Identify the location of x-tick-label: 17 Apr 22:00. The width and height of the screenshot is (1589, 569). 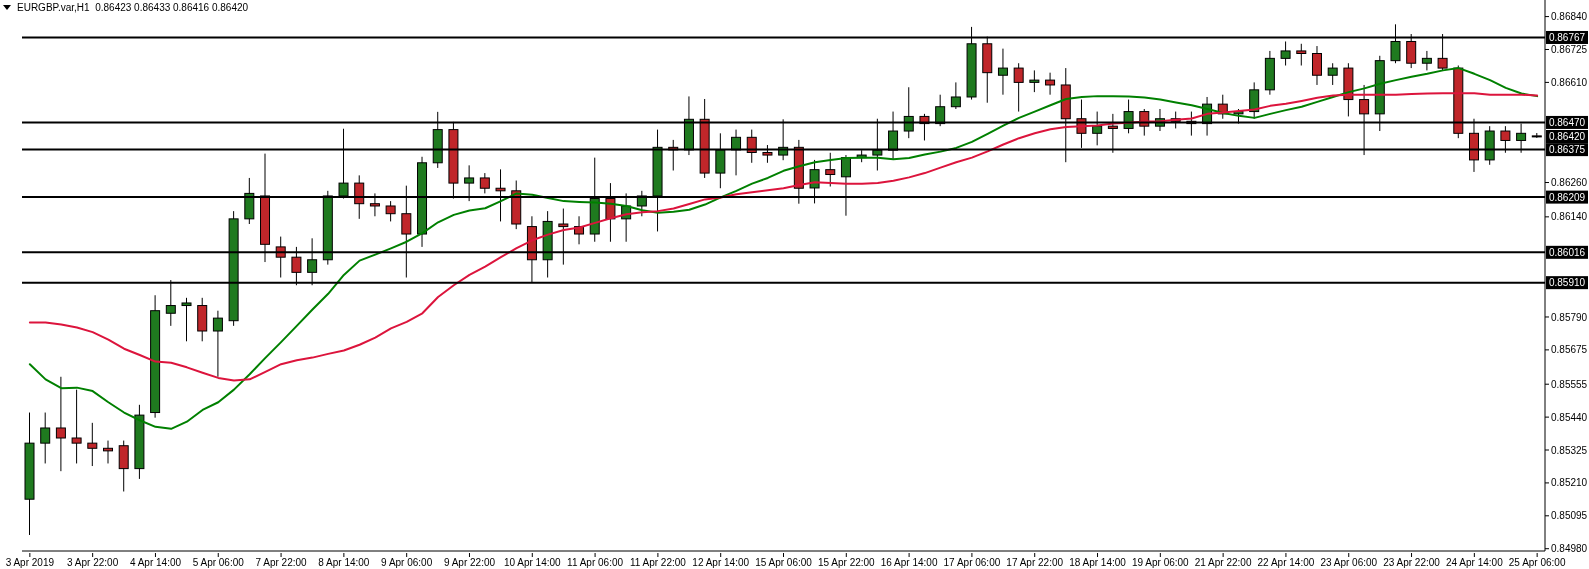
(1035, 562).